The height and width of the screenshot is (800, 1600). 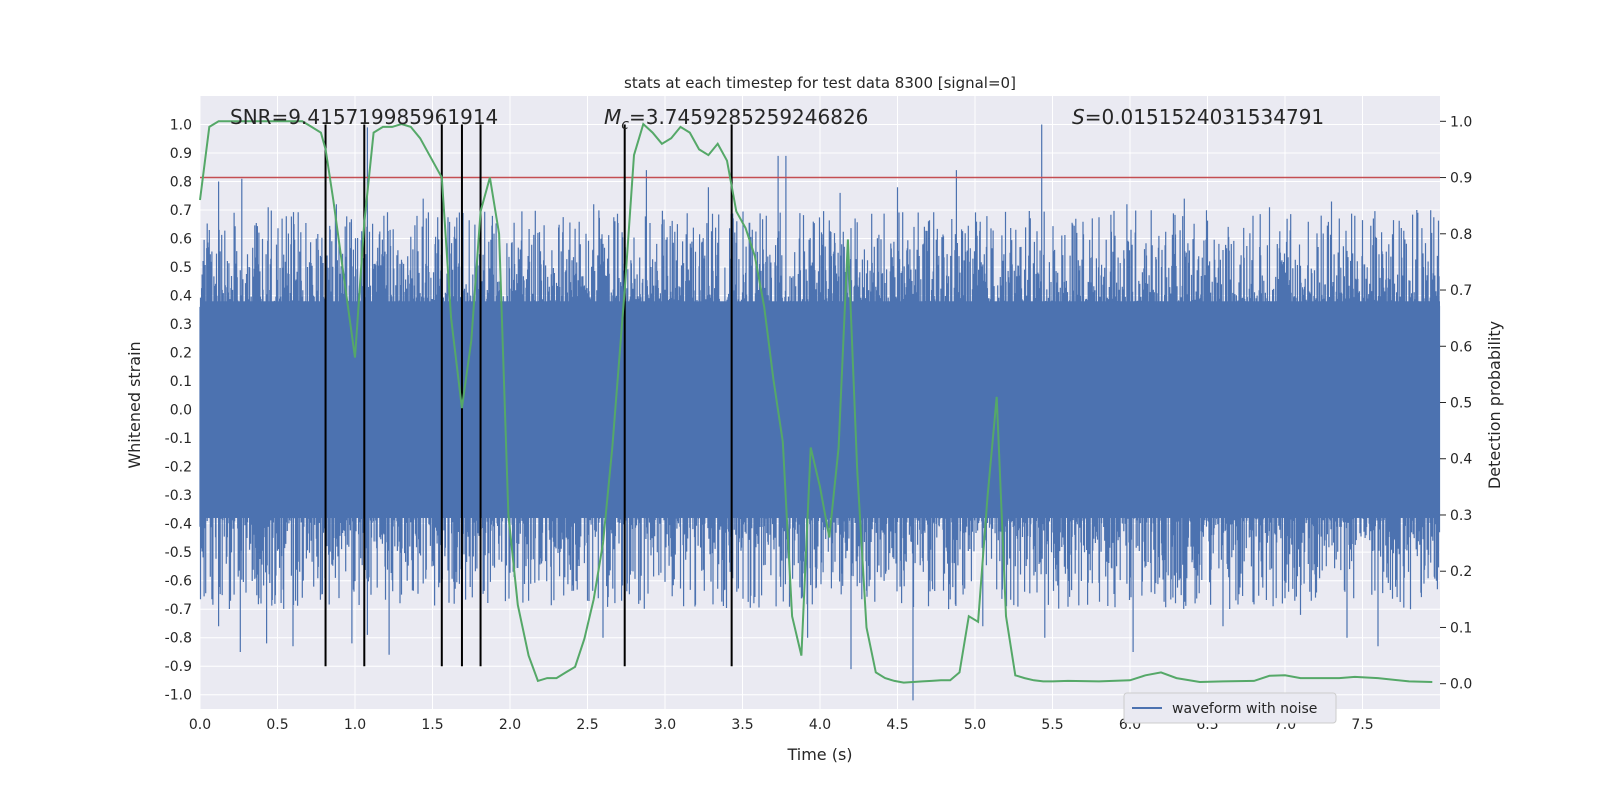 I want to click on y-tick-label: 0.1, so click(x=181, y=382).